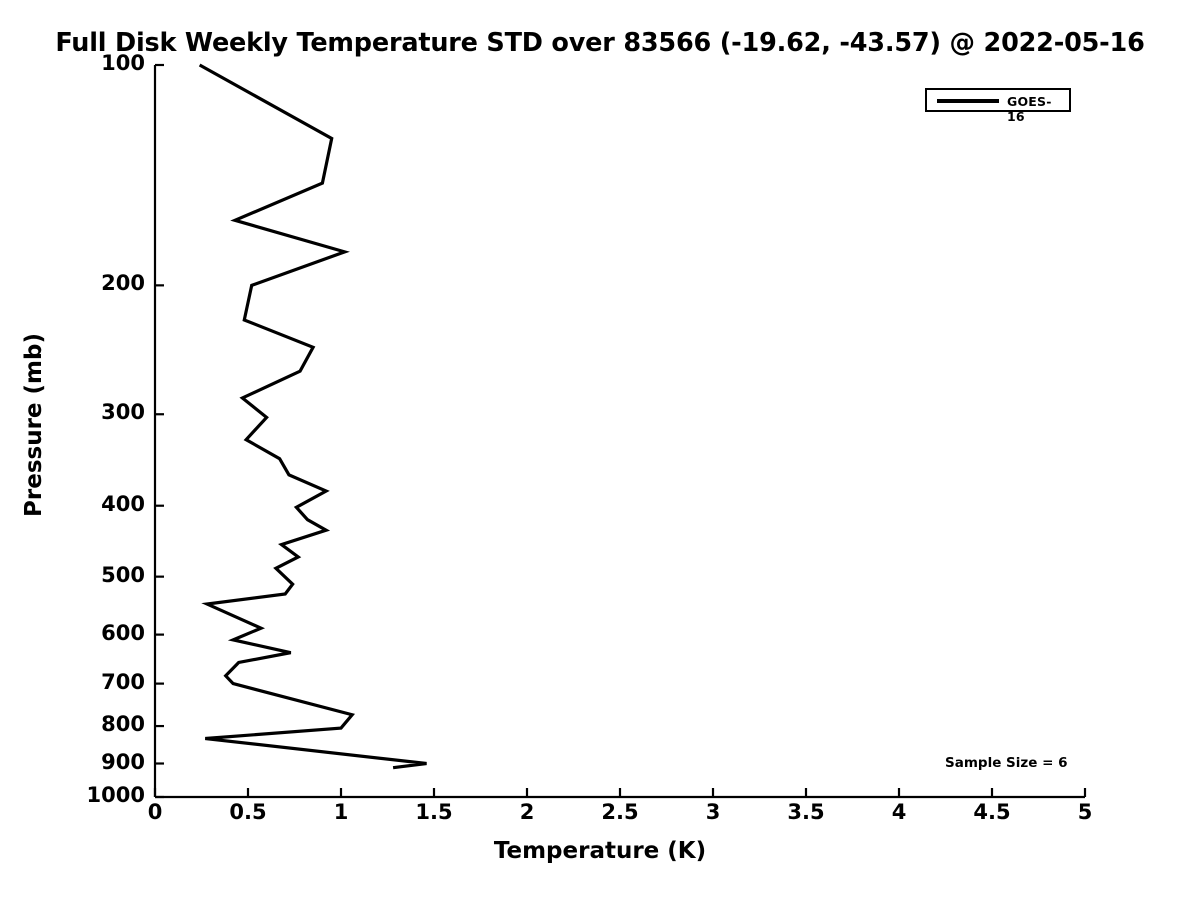 The height and width of the screenshot is (900, 1200). I want to click on x-tick-label: 5, so click(1085, 812).